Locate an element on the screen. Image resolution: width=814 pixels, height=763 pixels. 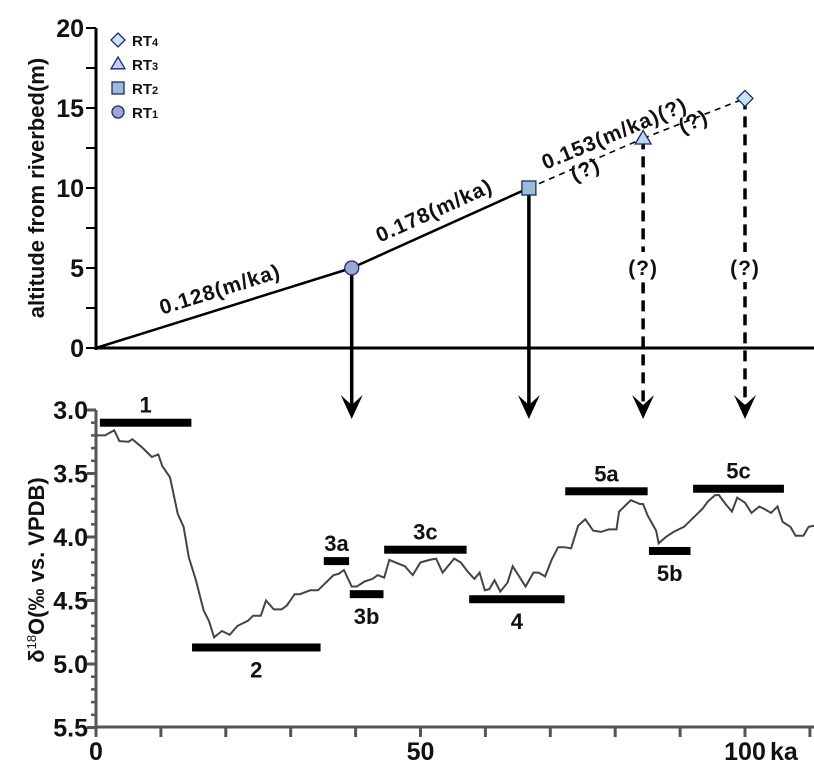
mis-stage-bar-3c is located at coordinates (425, 549).